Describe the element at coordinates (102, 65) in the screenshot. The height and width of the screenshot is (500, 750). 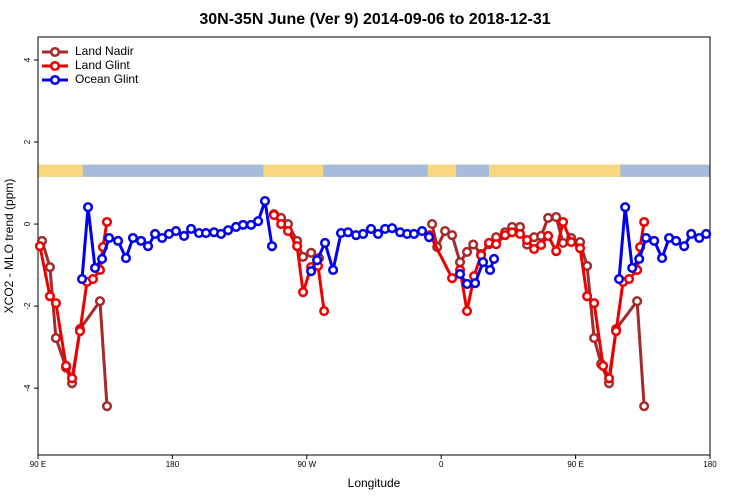
I see `legend-label: Land Glint` at that location.